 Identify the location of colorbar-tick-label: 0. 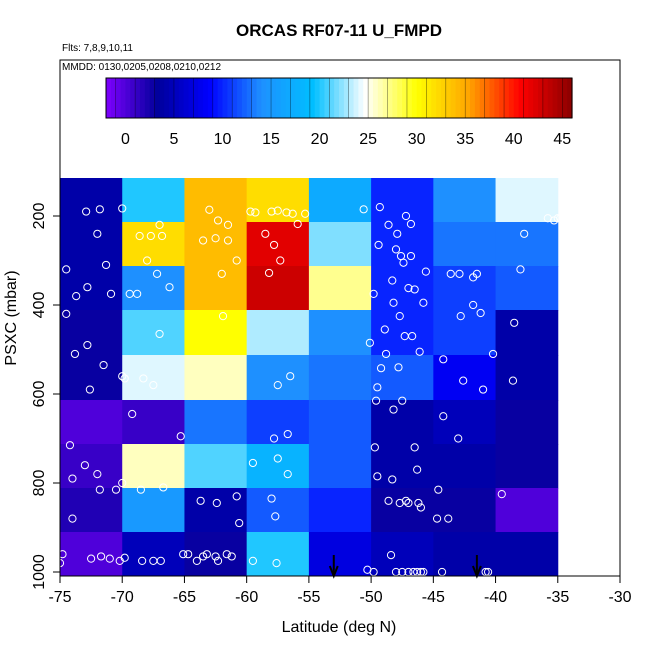
(125, 139).